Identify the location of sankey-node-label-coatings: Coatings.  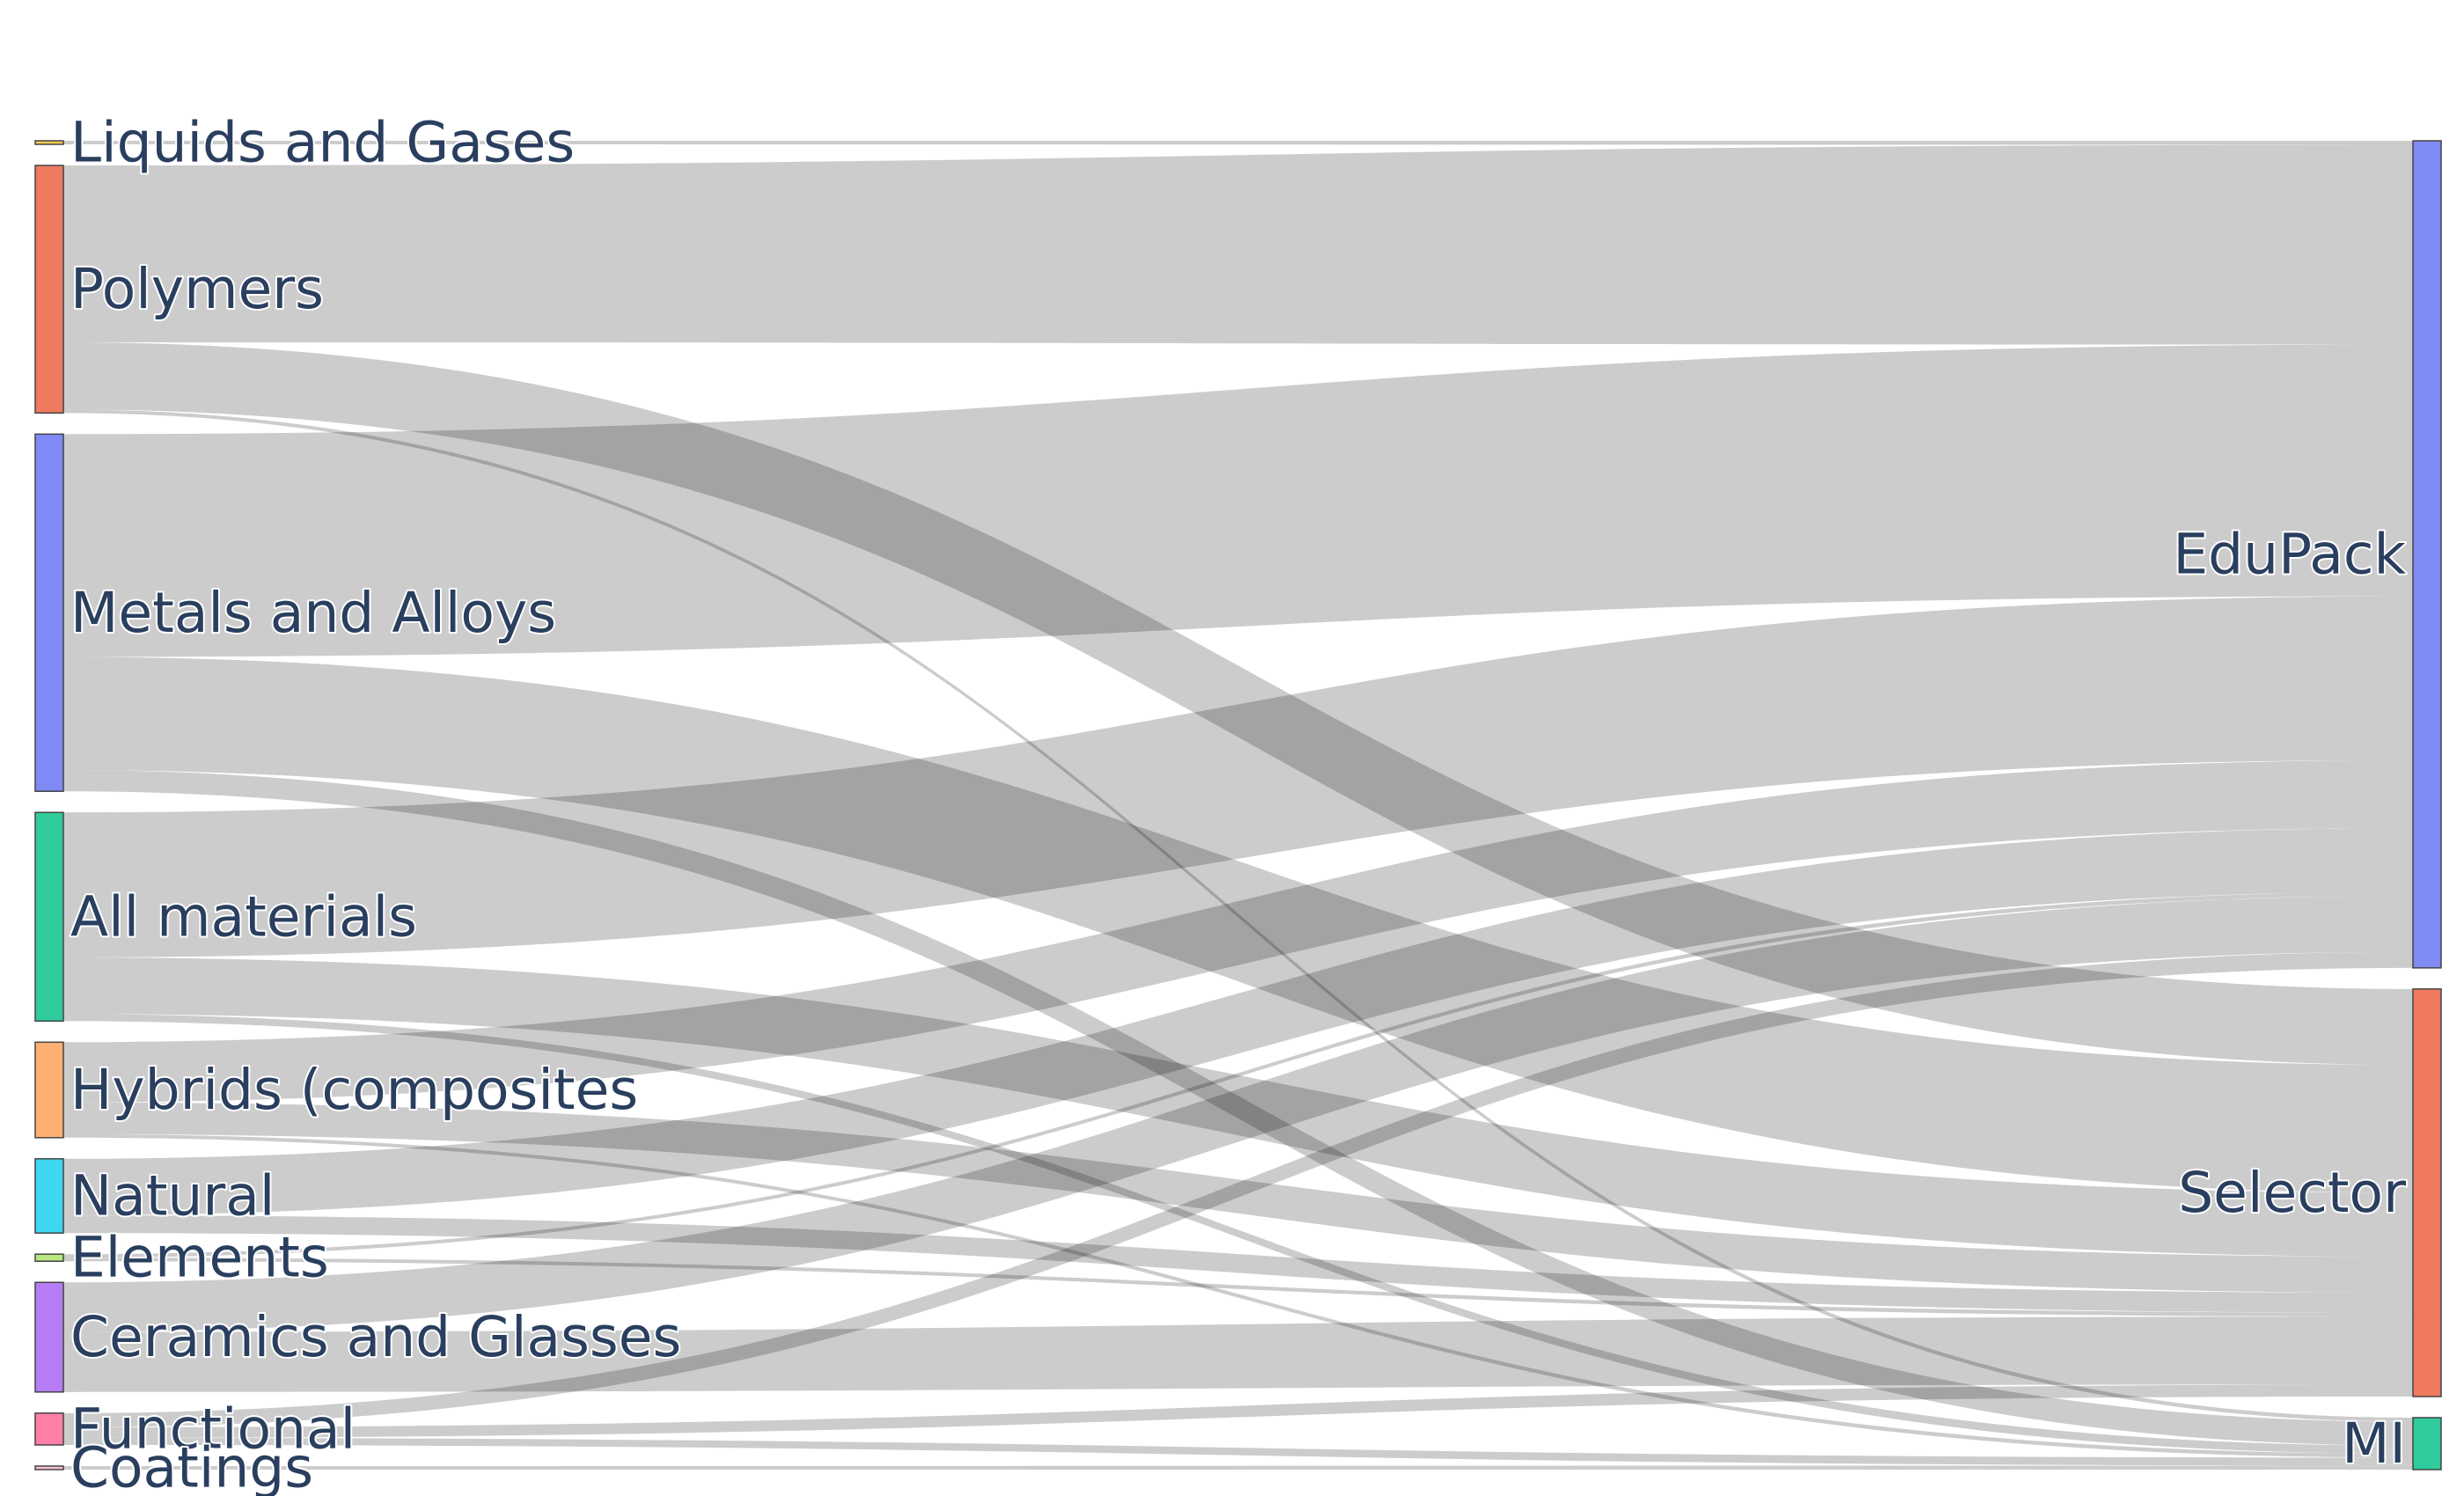
(191, 1466).